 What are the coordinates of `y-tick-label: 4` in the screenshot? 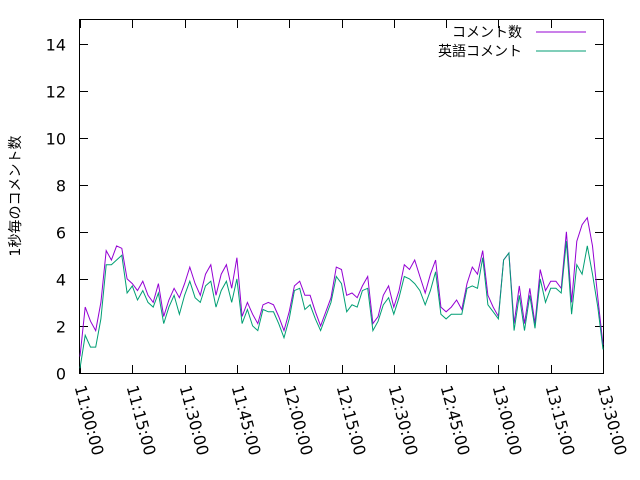 It's located at (61, 280).